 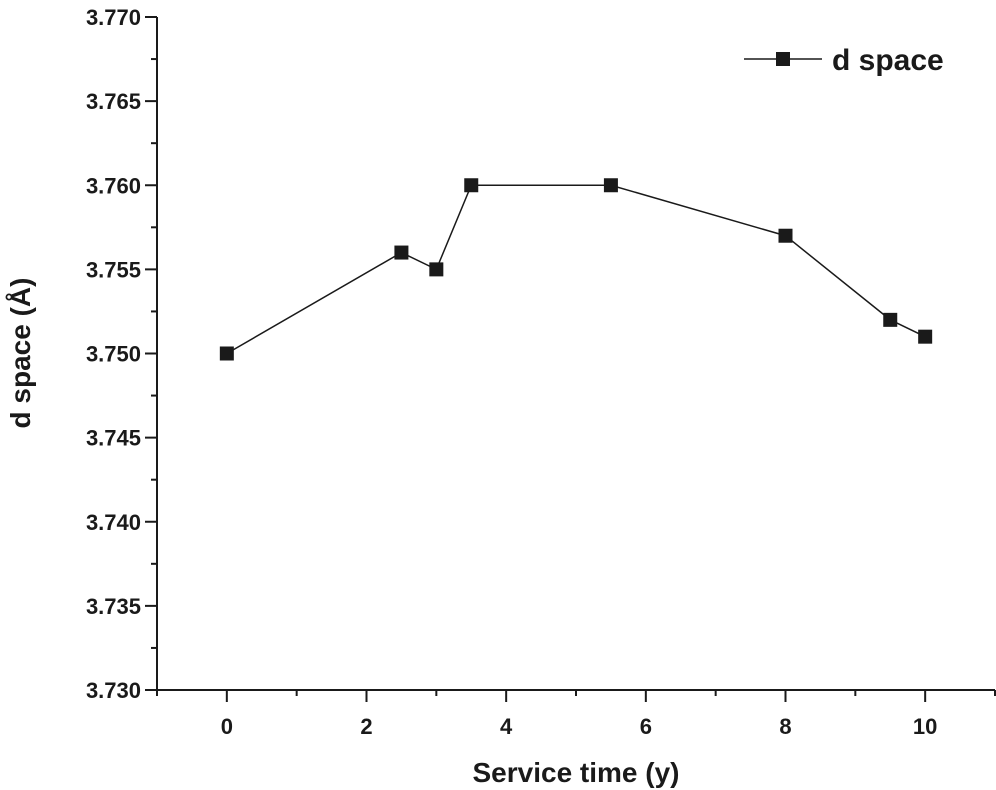 What do you see at coordinates (783, 59) in the screenshot?
I see `legend-marker` at bounding box center [783, 59].